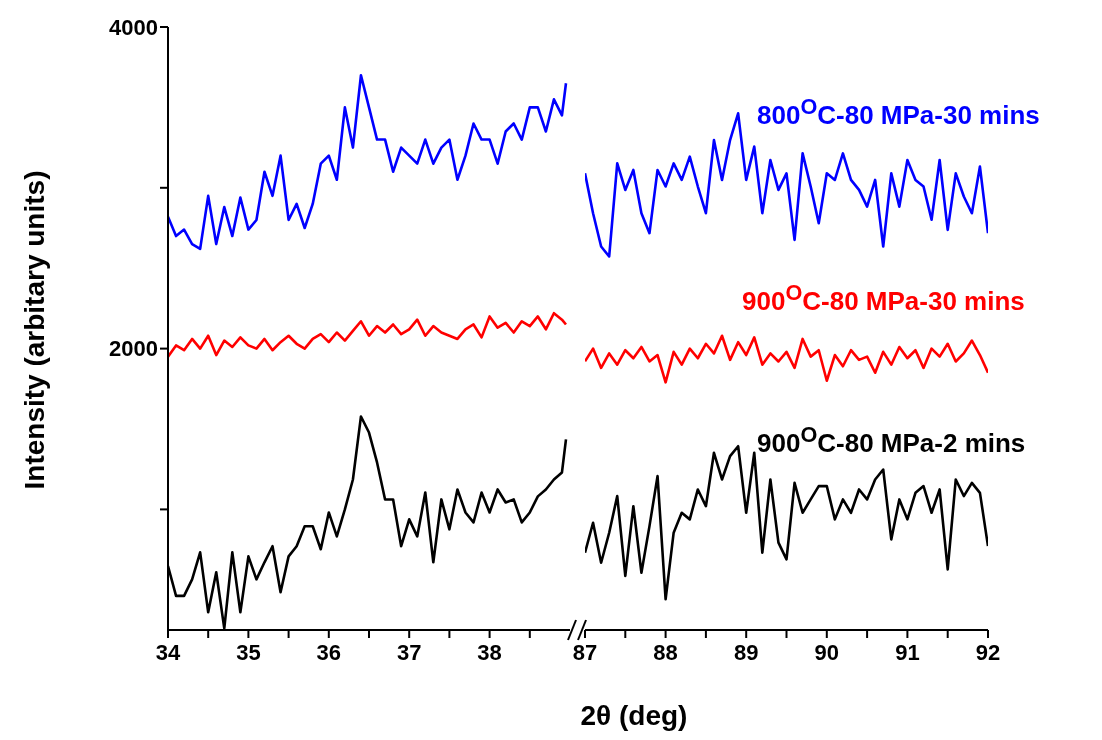 Image resolution: width=1102 pixels, height=740 pixels. What do you see at coordinates (665, 652) in the screenshot?
I see `x-tick-label: 88` at bounding box center [665, 652].